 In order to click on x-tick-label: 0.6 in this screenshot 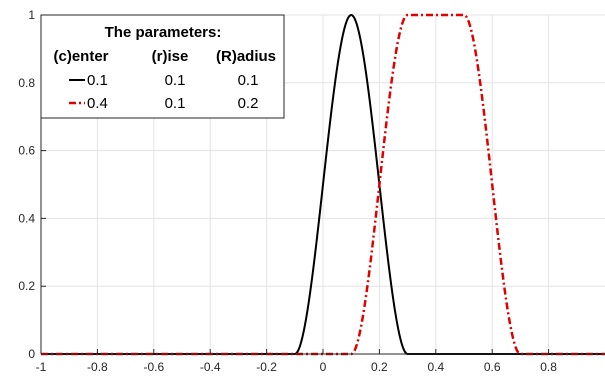, I will do `click(492, 367)`.